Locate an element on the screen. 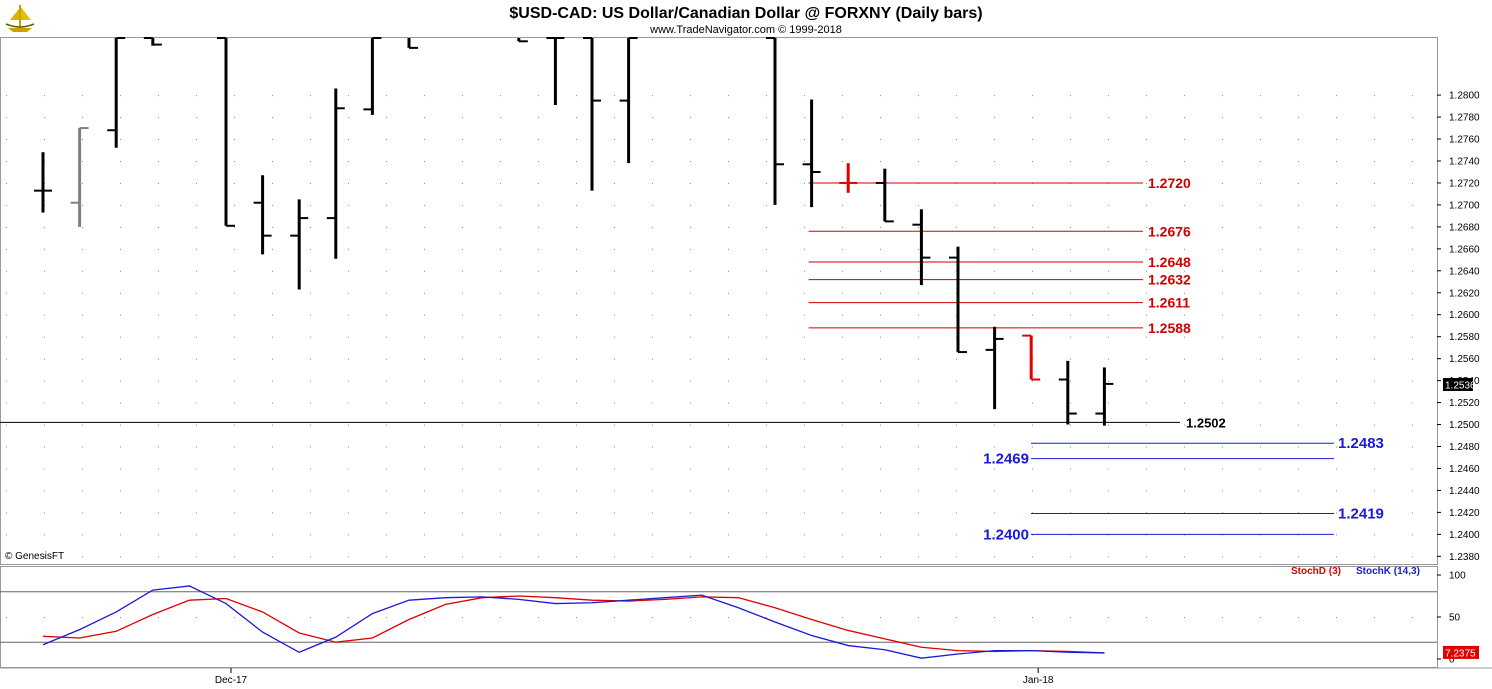 The height and width of the screenshot is (689, 1492). y-tick-label: 1.2480 is located at coordinates (1464, 447).